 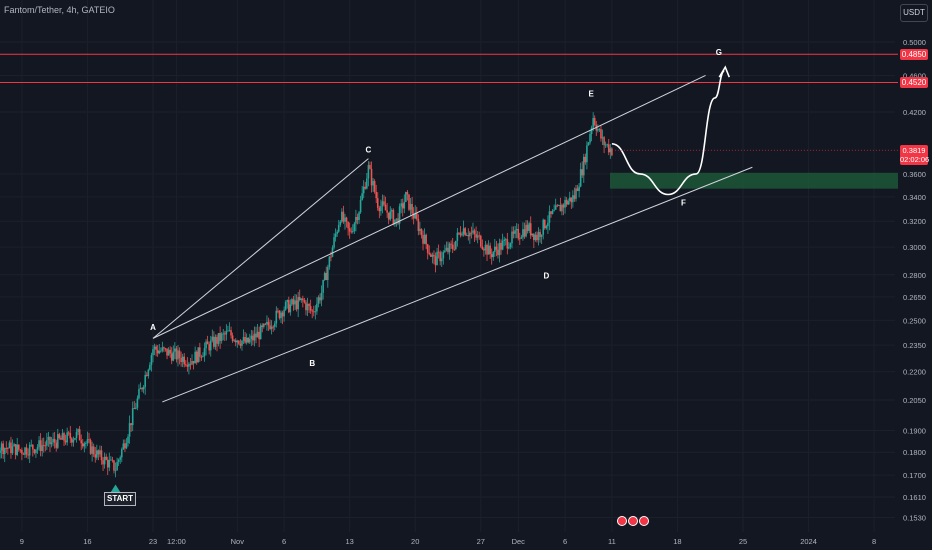 I want to click on time-axis: 9 16 23 12:00 Nov 6 13 20 27 Dec 6 11 18 25 2024 8, so click(x=448, y=541).